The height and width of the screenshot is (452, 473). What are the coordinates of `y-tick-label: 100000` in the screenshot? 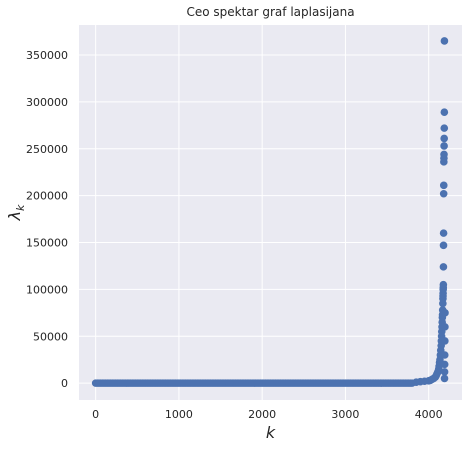 It's located at (47, 289).